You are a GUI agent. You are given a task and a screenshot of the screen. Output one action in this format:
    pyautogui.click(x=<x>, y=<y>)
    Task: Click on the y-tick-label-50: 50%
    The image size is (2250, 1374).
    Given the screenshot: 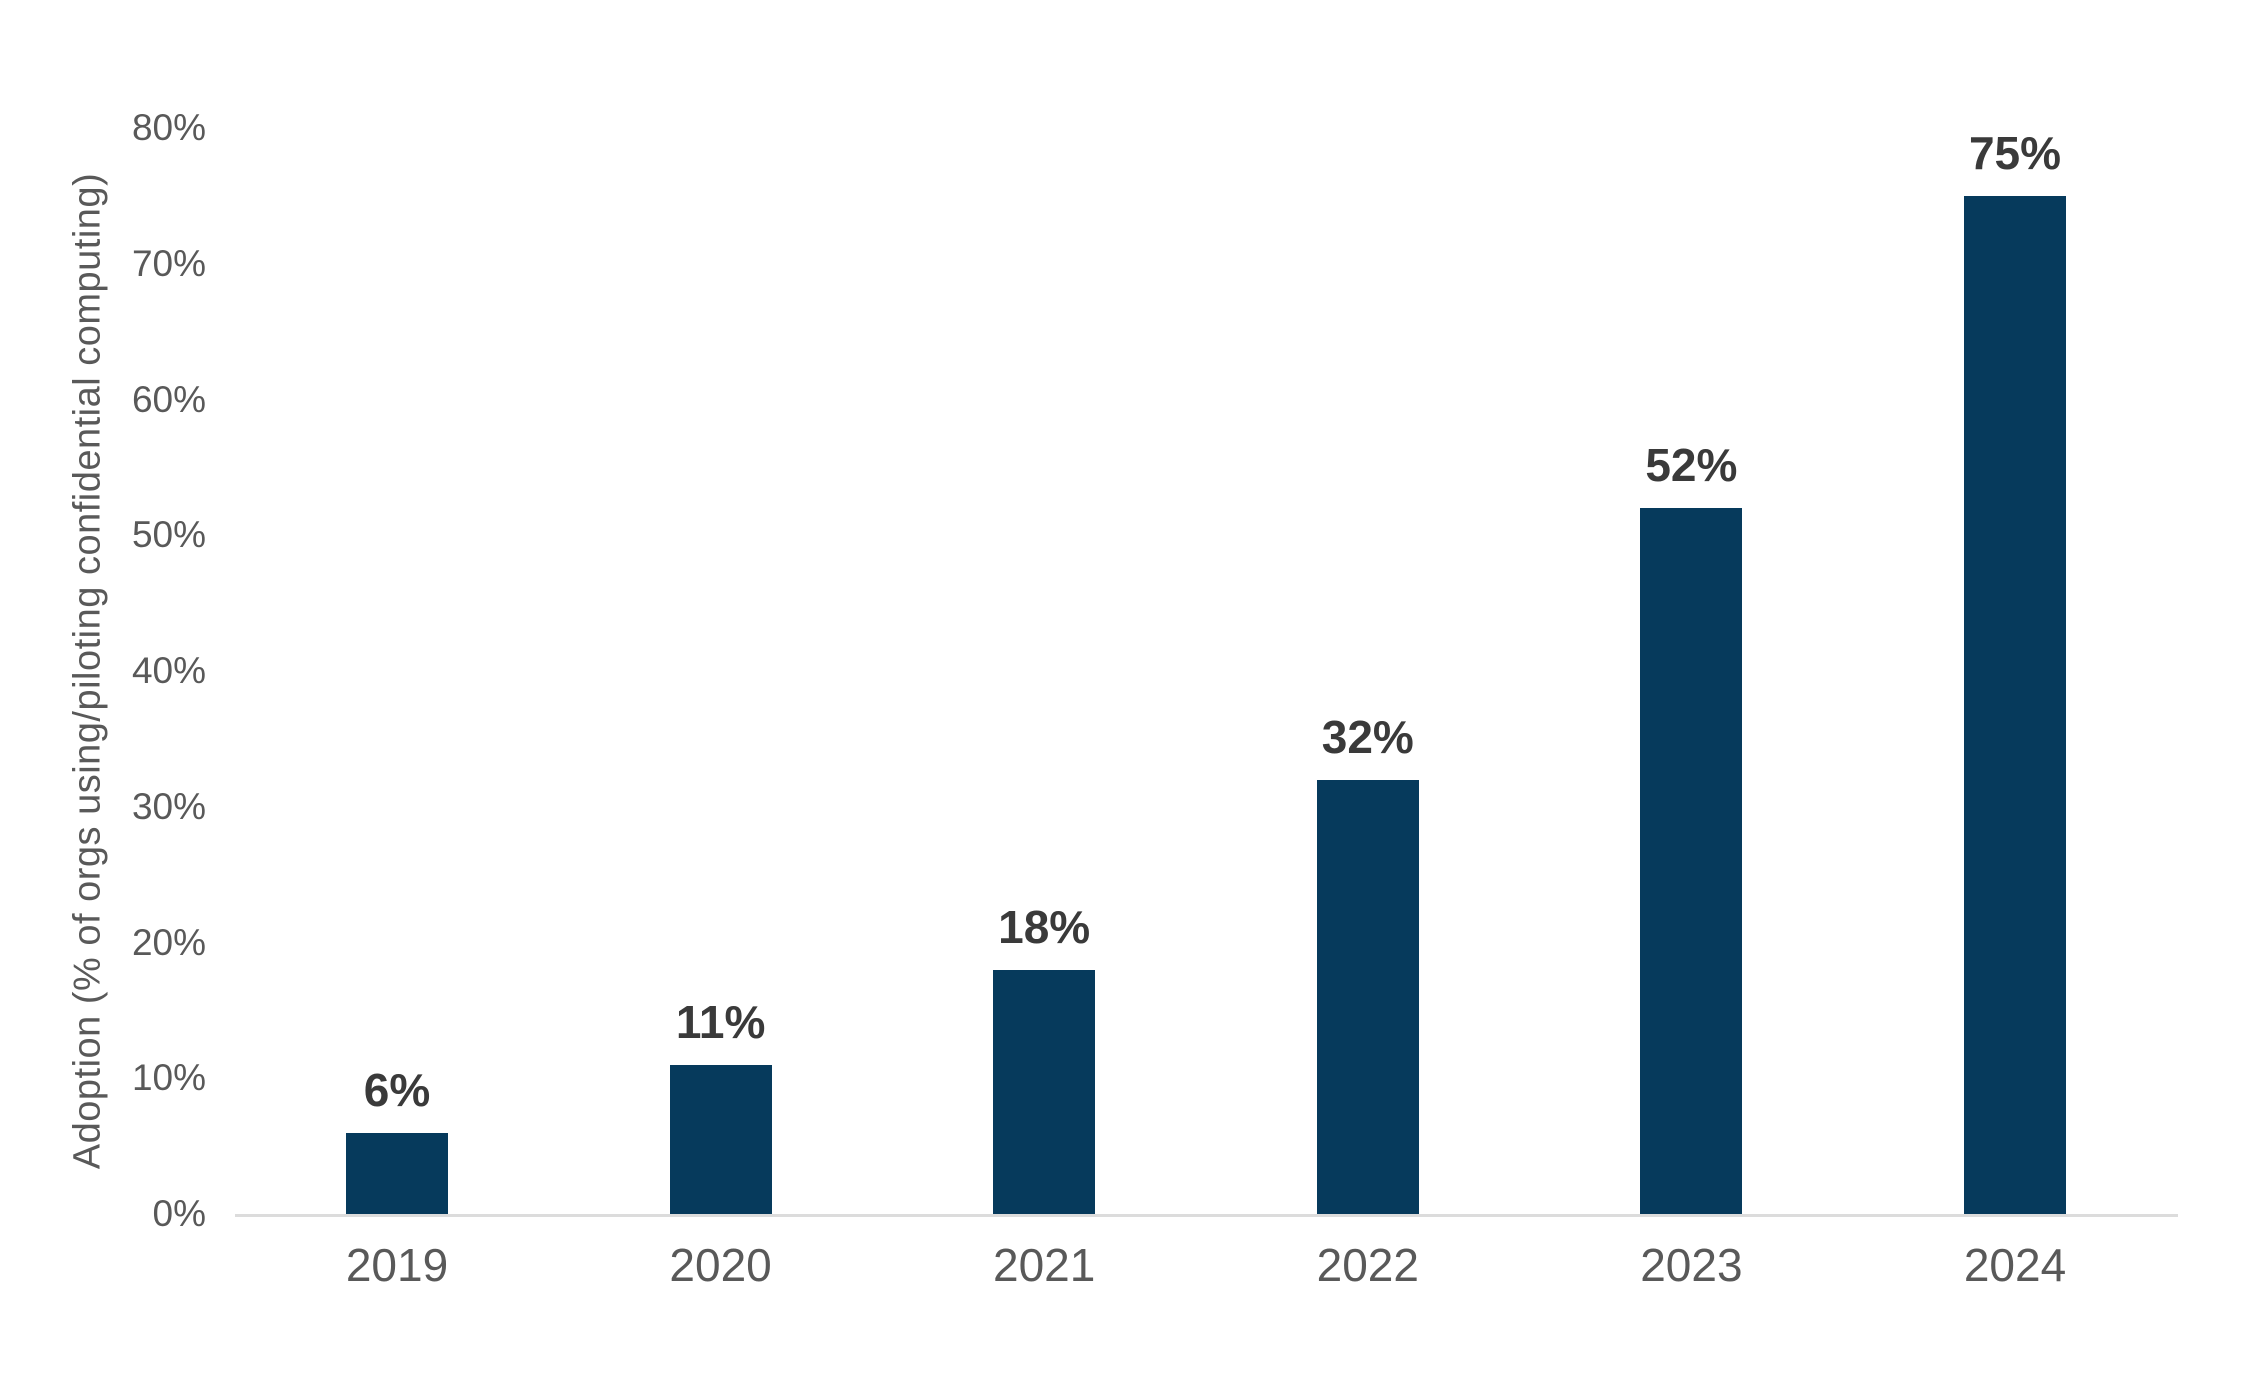 What is the action you would take?
    pyautogui.click(x=168, y=535)
    